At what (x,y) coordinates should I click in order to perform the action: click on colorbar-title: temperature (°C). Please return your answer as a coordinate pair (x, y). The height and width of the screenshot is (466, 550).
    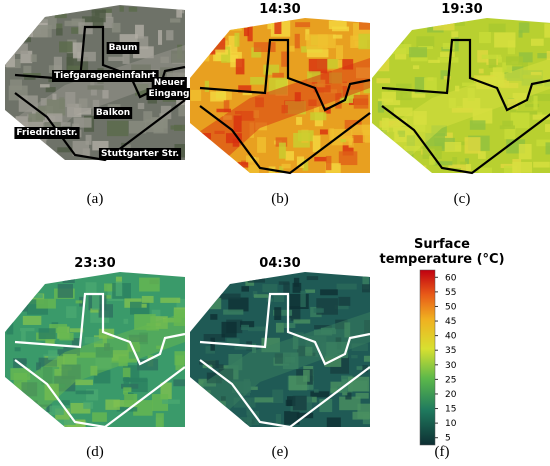
    Looking at the image, I should click on (441, 259).